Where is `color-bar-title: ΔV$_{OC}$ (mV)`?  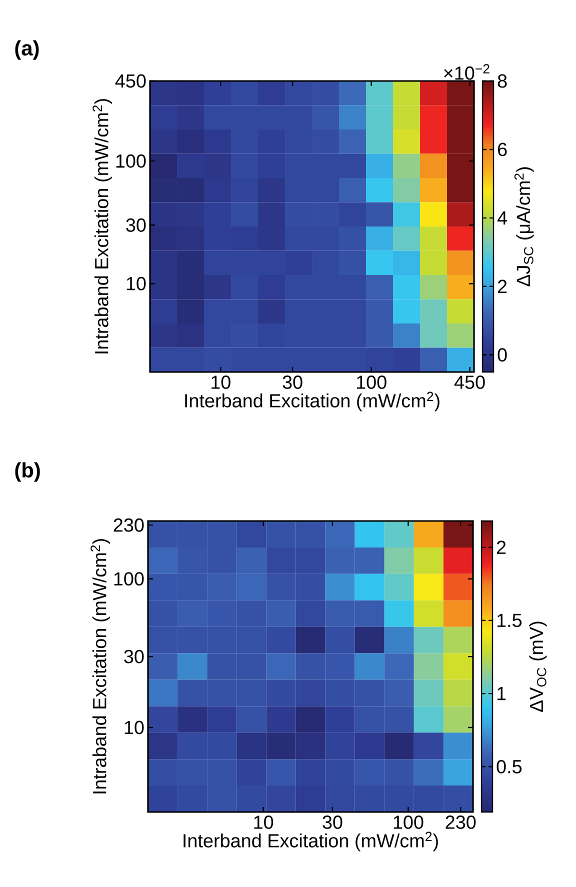 color-bar-title: ΔV$_{OC}$ (mV) is located at coordinates (538, 667).